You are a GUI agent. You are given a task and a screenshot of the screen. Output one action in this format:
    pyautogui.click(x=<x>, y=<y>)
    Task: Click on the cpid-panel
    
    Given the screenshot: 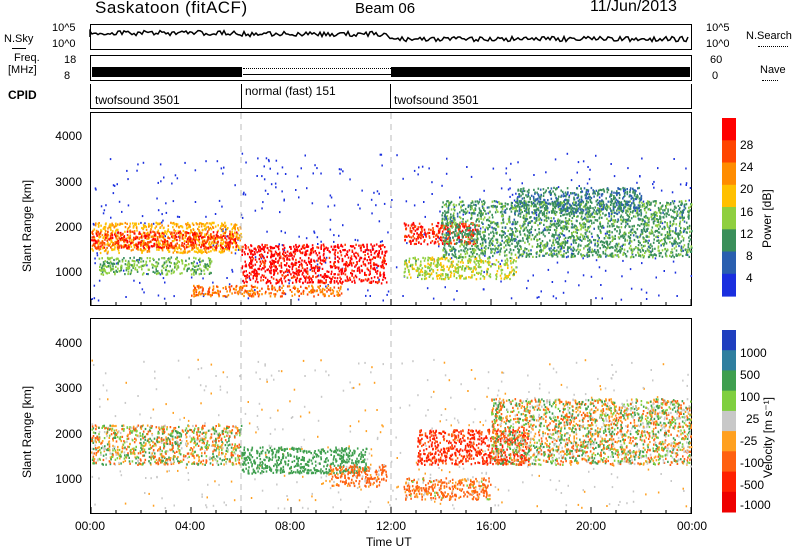 What is the action you would take?
    pyautogui.click(x=391, y=96)
    